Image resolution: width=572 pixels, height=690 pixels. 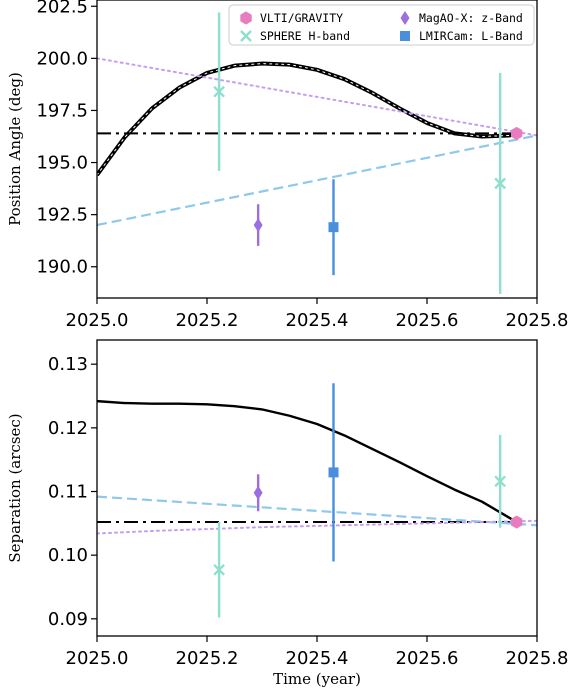 What do you see at coordinates (62, 163) in the screenshot?
I see `y-tick-label: 195.0` at bounding box center [62, 163].